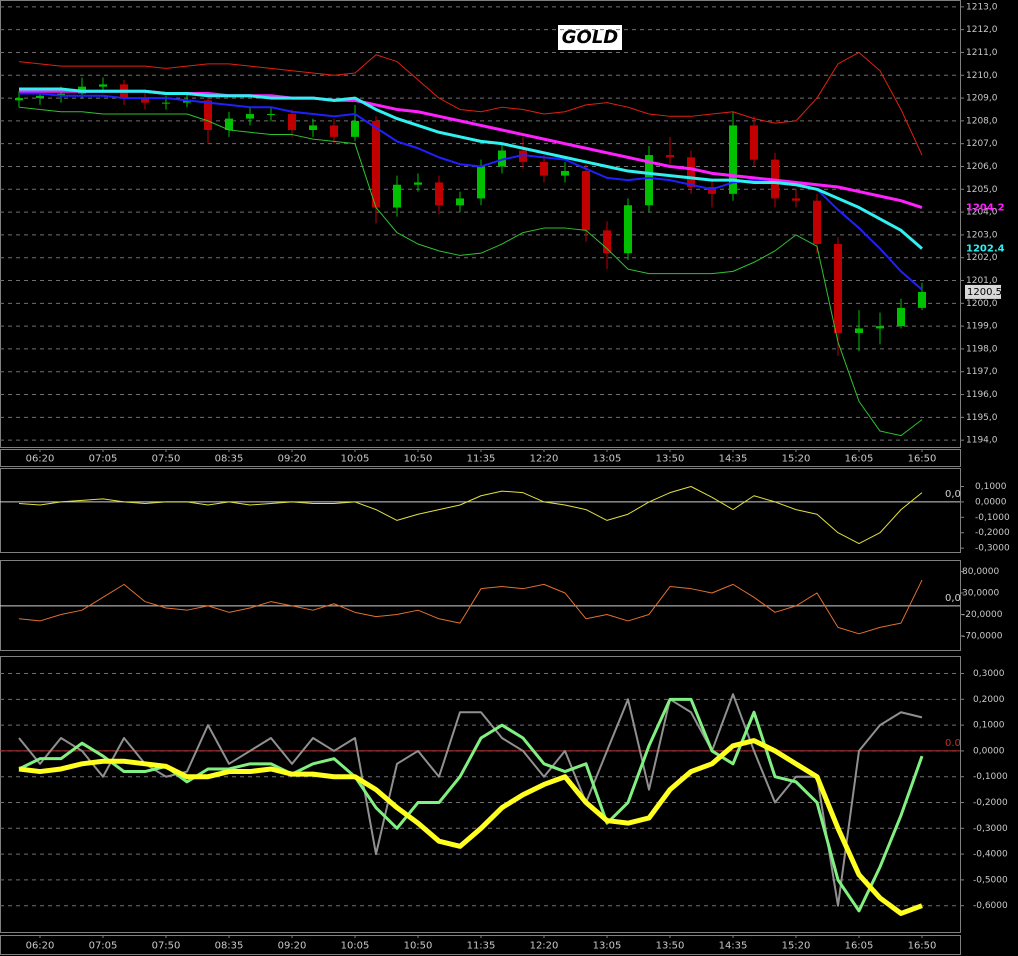 The width and height of the screenshot is (1018, 956). I want to click on y-tick-label: 1203,0, so click(982, 235).